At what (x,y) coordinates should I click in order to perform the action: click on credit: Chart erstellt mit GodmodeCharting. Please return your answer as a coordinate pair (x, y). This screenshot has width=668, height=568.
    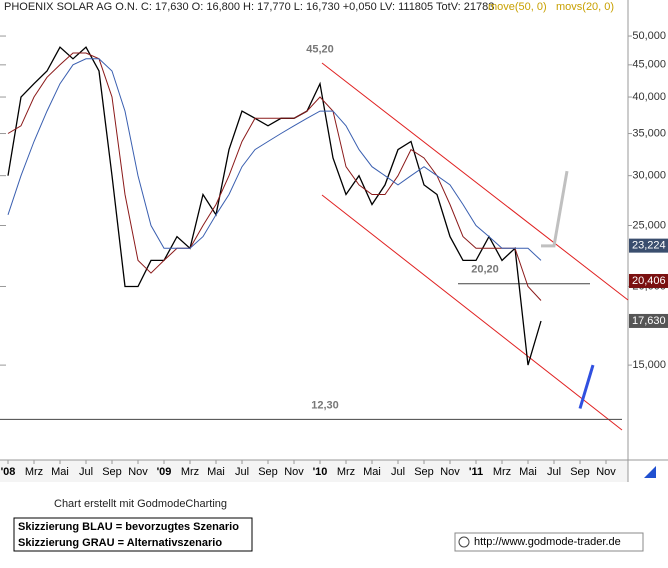
    Looking at the image, I should click on (140, 504).